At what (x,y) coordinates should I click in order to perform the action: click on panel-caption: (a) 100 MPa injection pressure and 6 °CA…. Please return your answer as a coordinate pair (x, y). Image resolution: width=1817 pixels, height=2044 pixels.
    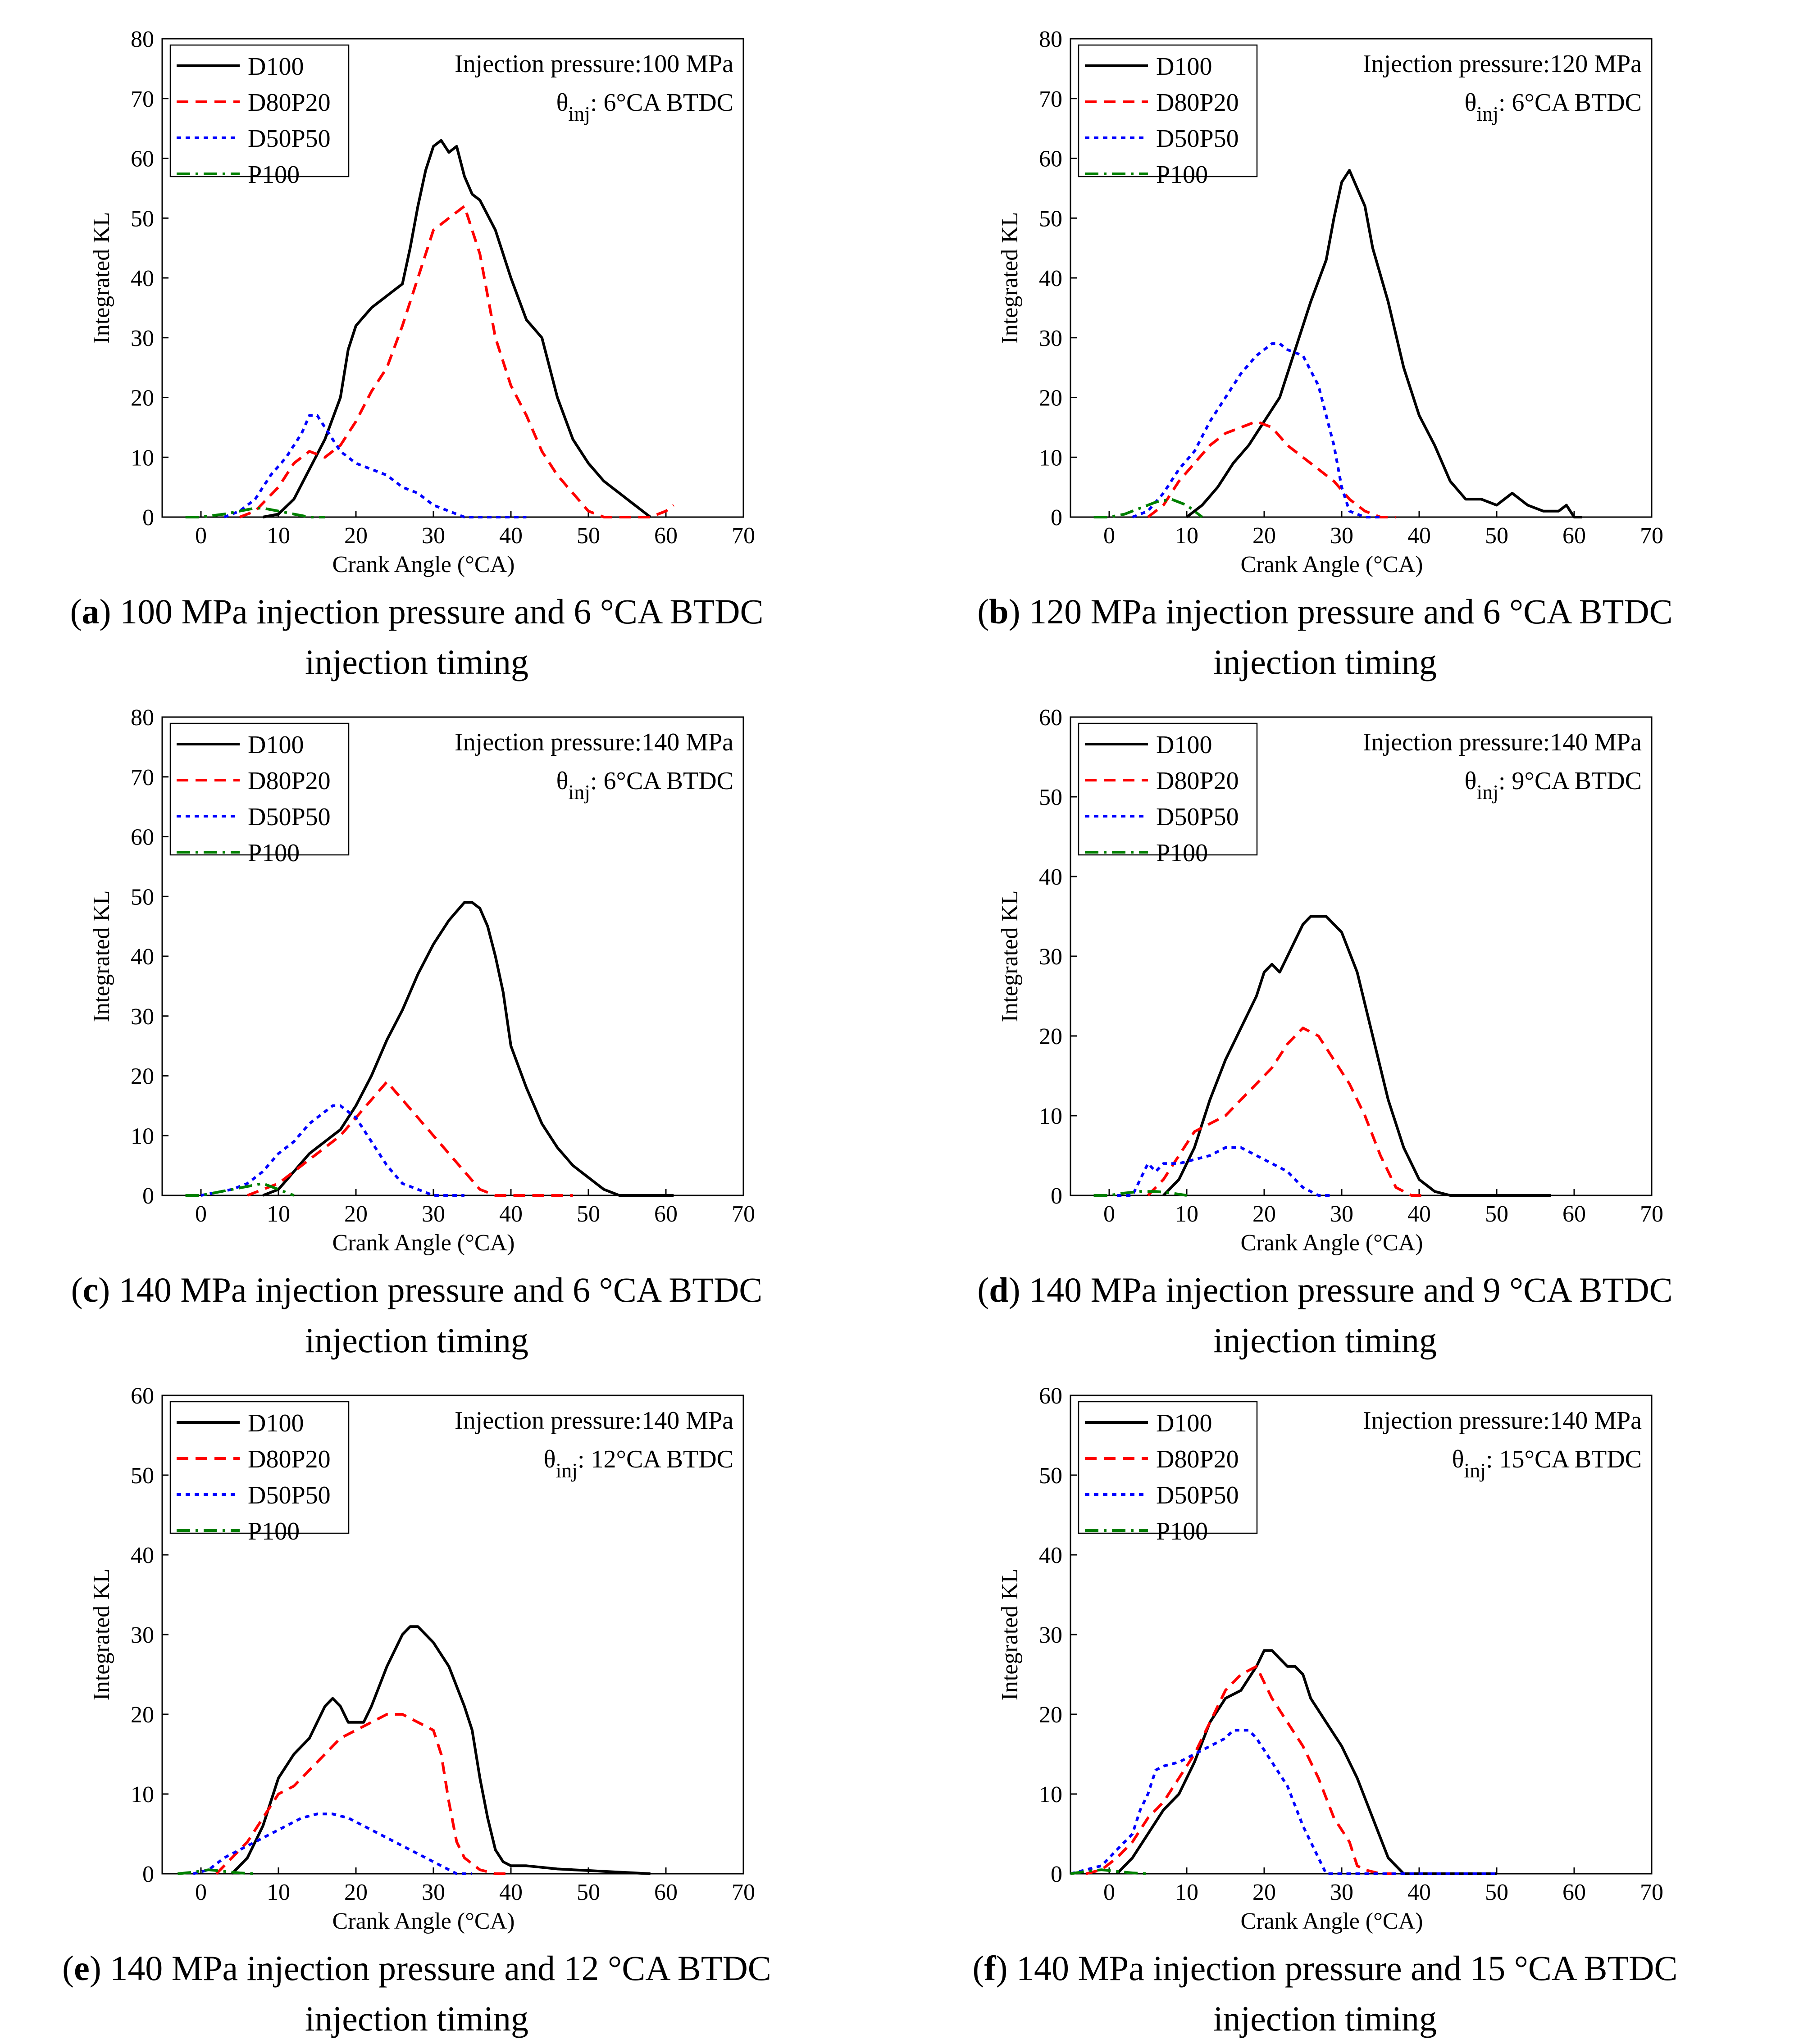
    Looking at the image, I should click on (416, 636).